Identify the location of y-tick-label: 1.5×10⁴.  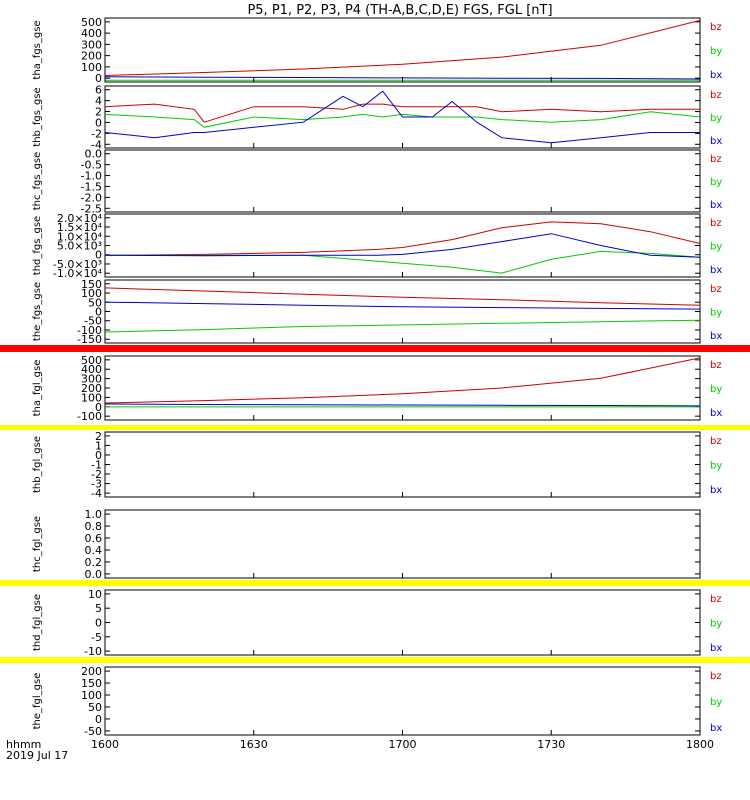
(80, 227).